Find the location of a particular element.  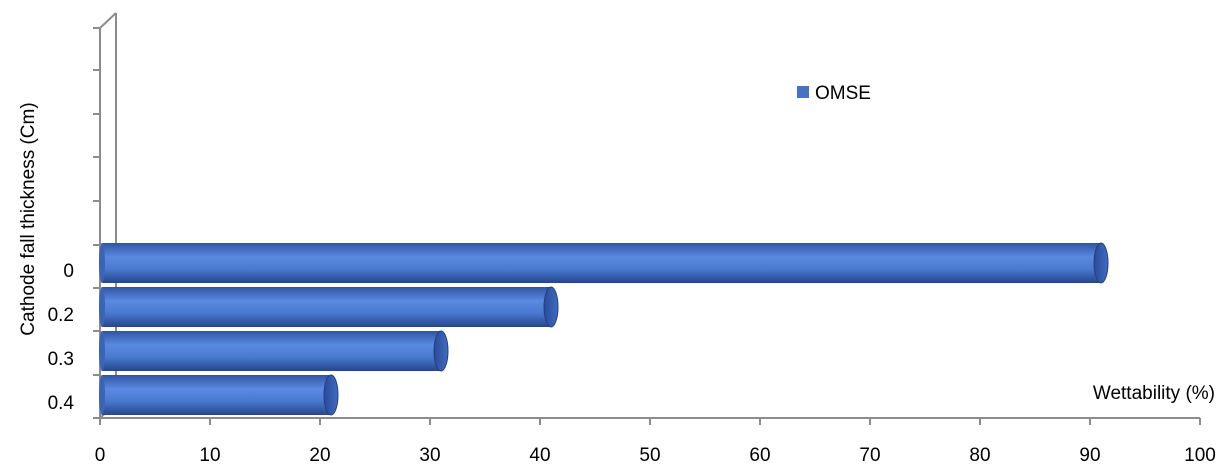

x-tick-label: 60 is located at coordinates (759, 455).